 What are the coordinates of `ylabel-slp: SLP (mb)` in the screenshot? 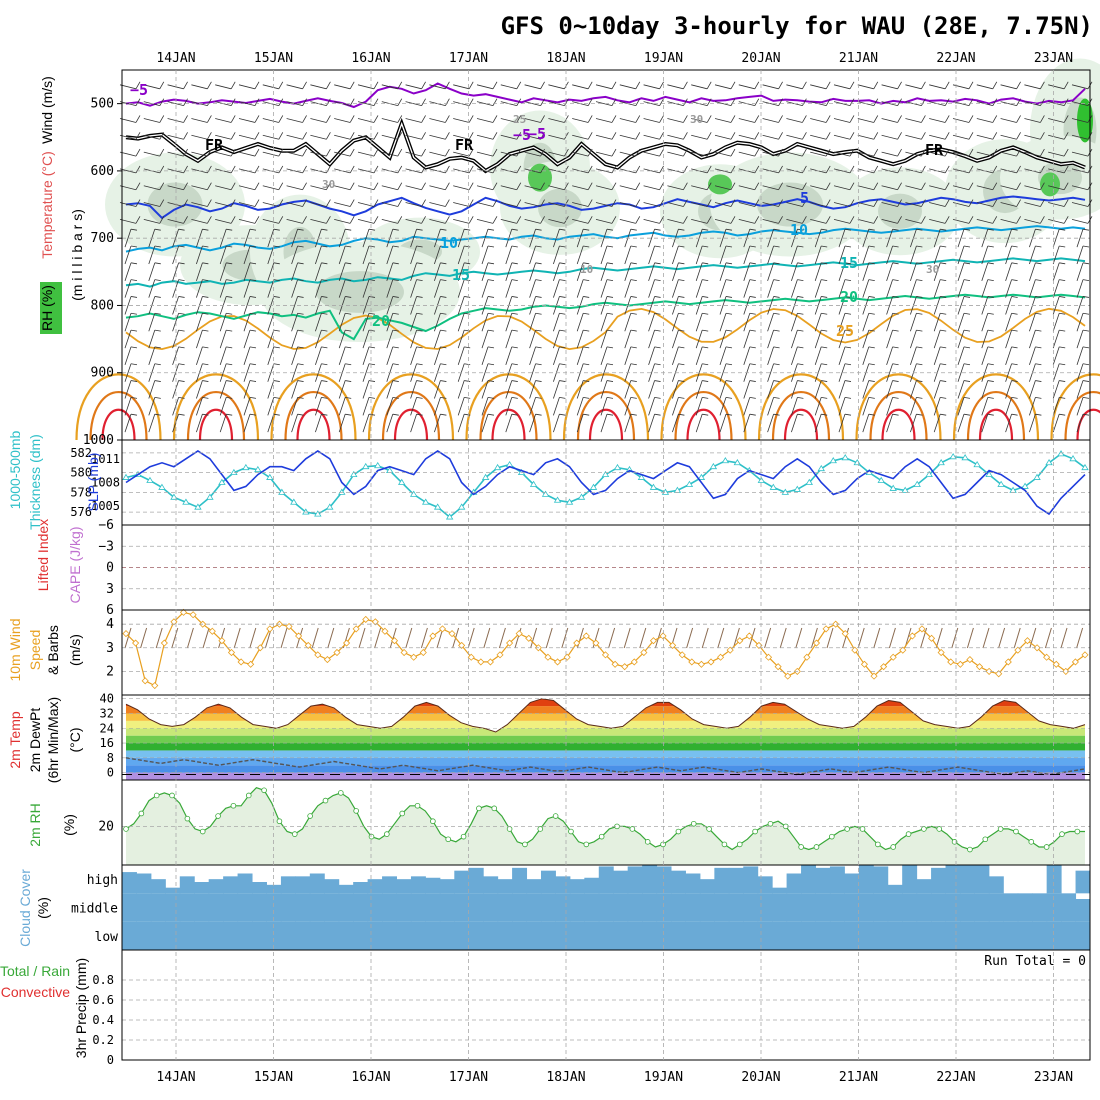 It's located at (93, 482).